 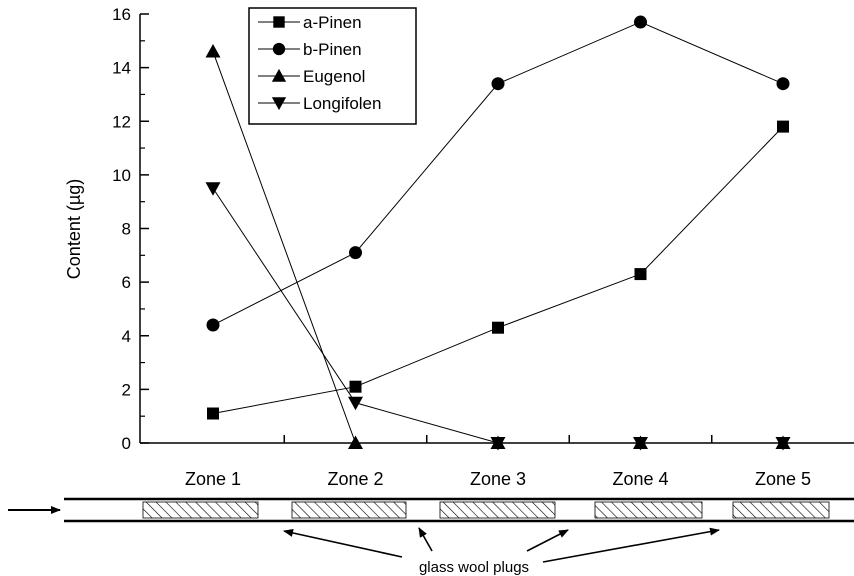 What do you see at coordinates (640, 479) in the screenshot?
I see `x-tick-label: Zone 4` at bounding box center [640, 479].